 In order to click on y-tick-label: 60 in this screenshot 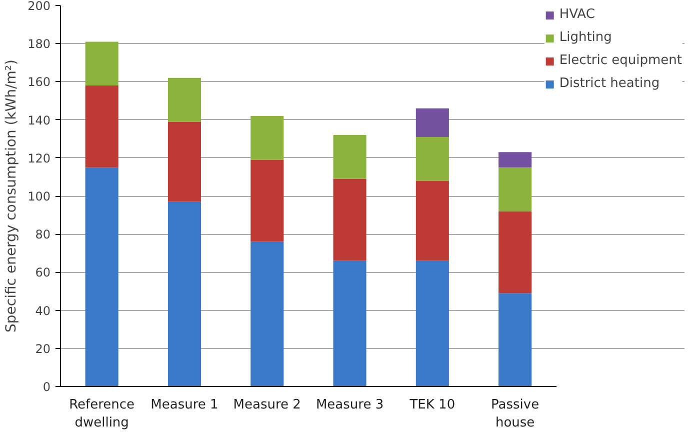, I will do `click(43, 273)`.